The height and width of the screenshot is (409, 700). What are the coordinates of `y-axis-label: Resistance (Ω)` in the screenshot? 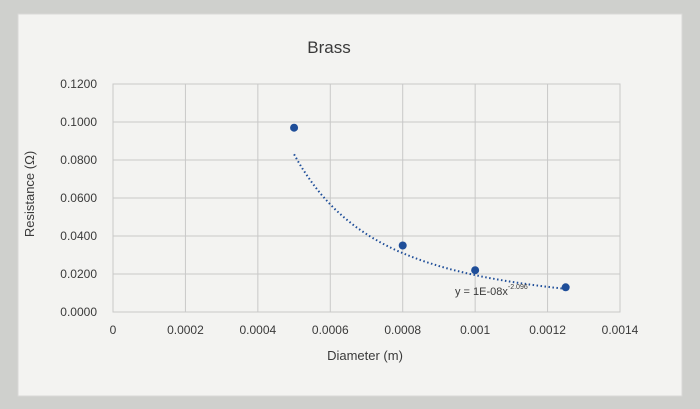 It's located at (29, 194).